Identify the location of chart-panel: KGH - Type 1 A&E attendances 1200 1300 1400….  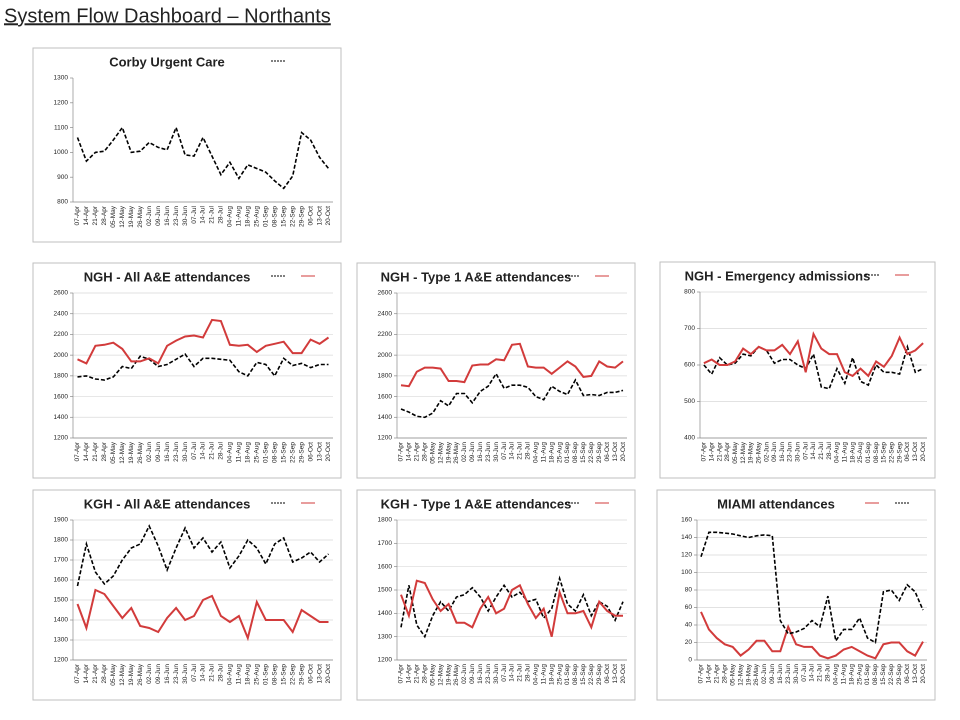
(496, 595).